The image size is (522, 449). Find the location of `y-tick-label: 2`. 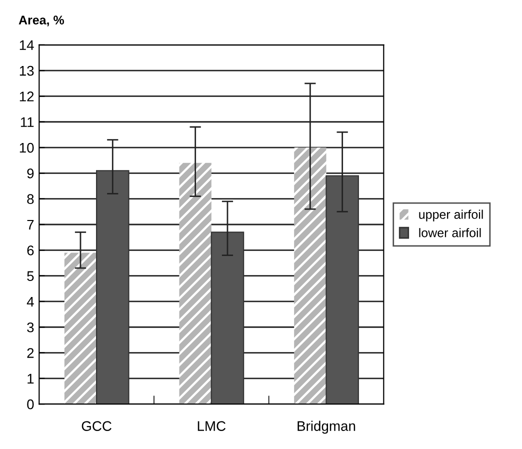

y-tick-label: 2 is located at coordinates (30, 353).